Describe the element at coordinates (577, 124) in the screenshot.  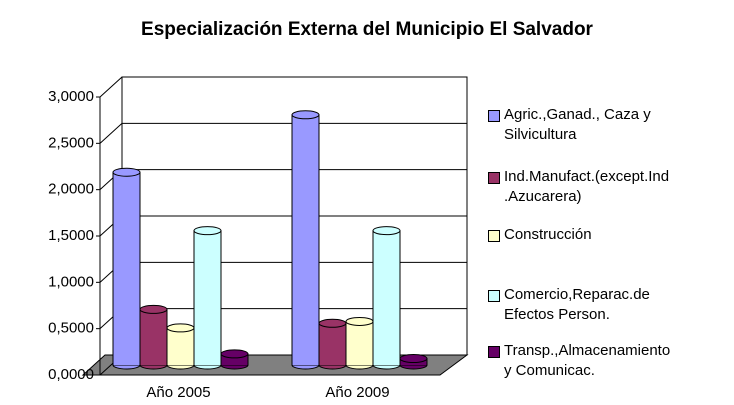
I see `legend-label: Agric.,Ganad., Caza y Silvicultura` at that location.